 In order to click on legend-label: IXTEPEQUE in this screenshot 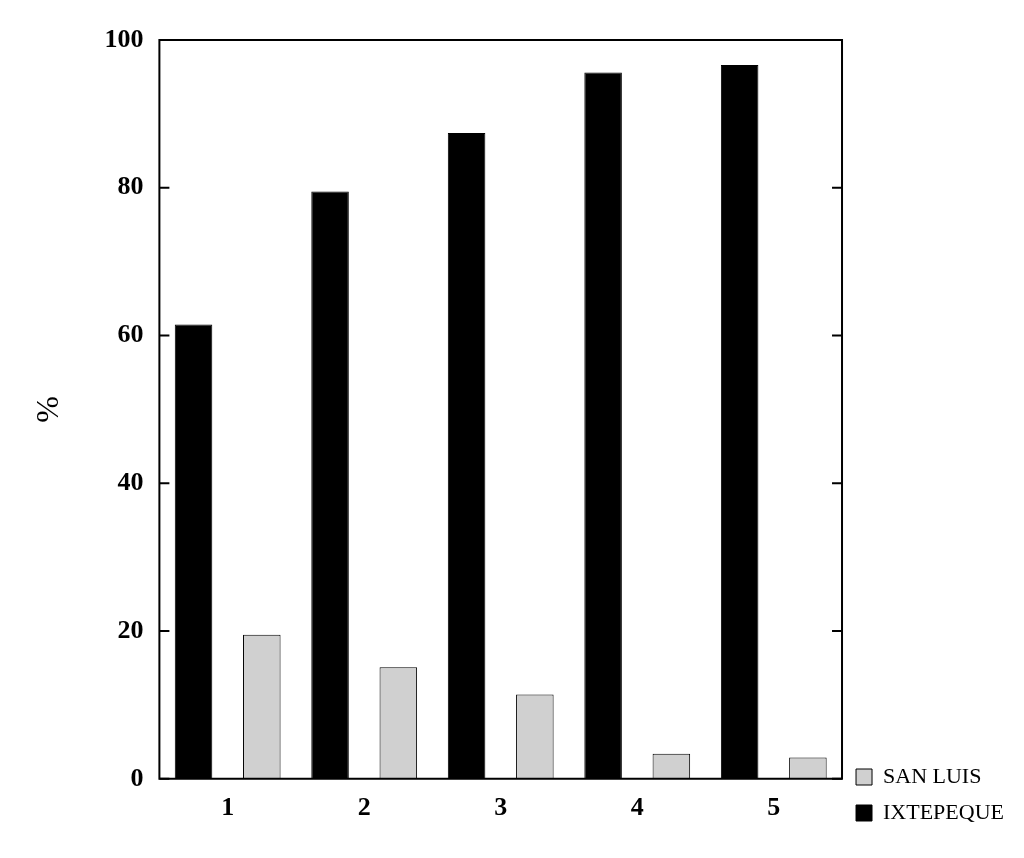, I will do `click(944, 811)`.